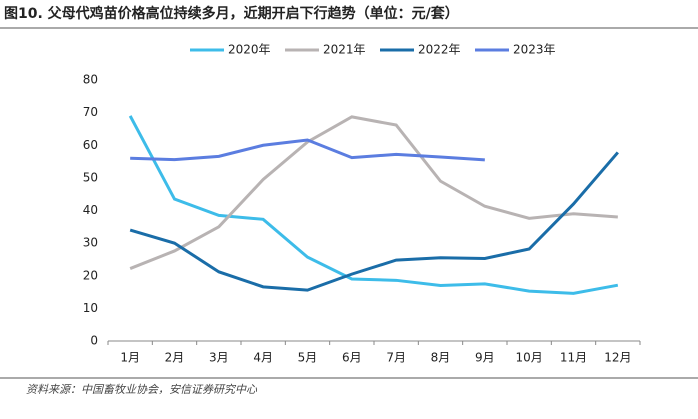 This screenshot has width=698, height=419. Describe the element at coordinates (219, 358) in the screenshot. I see `x-tick-label: 3月` at that location.